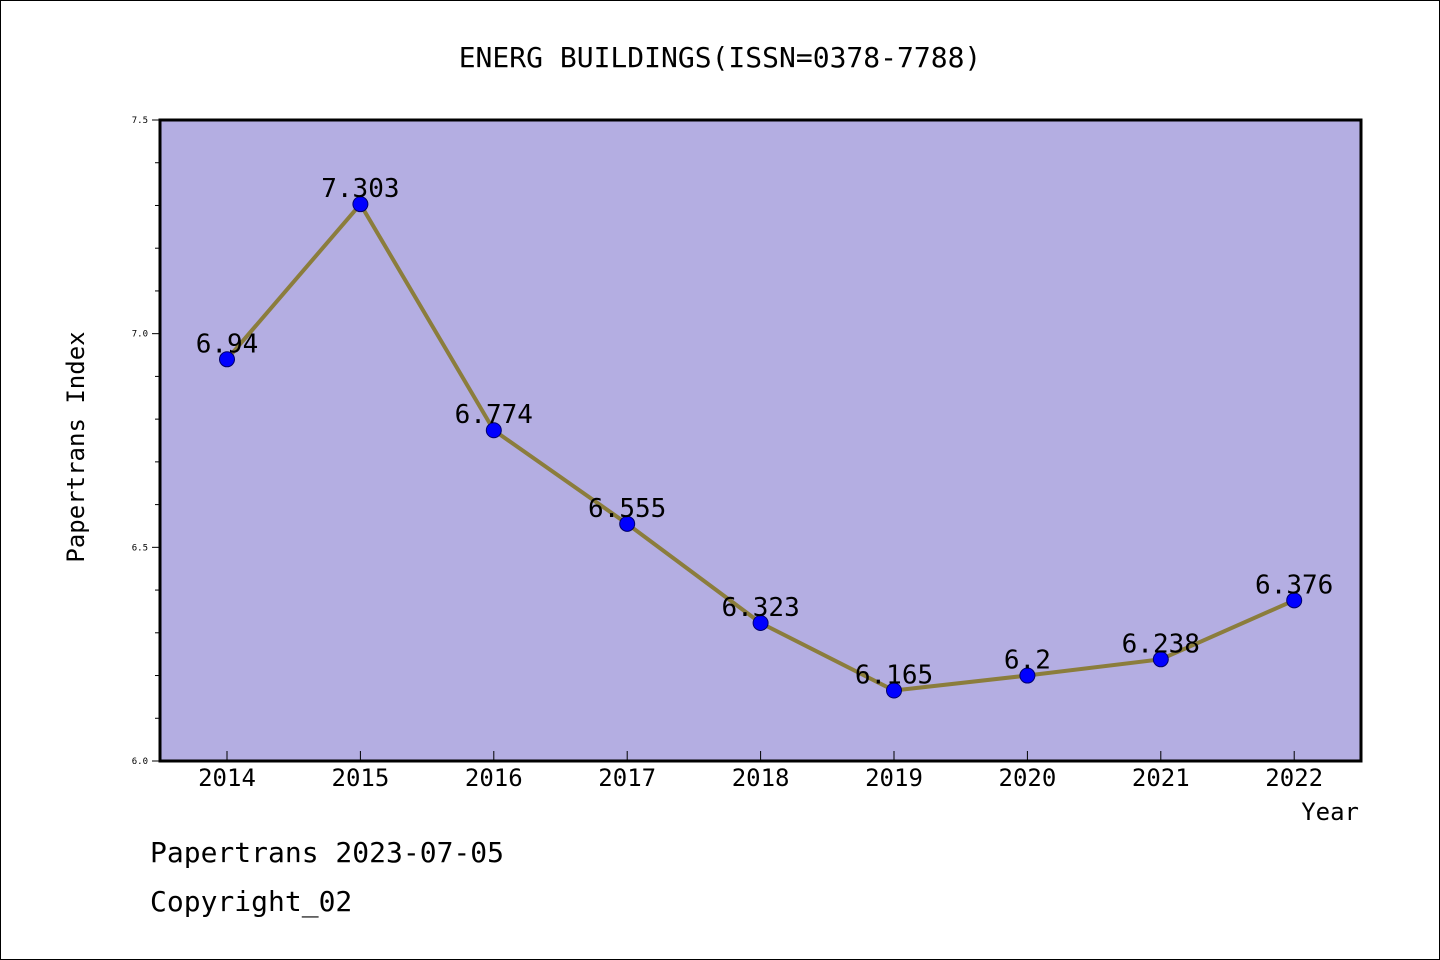  I want to click on x-tick-label: 2022, so click(1294, 778).